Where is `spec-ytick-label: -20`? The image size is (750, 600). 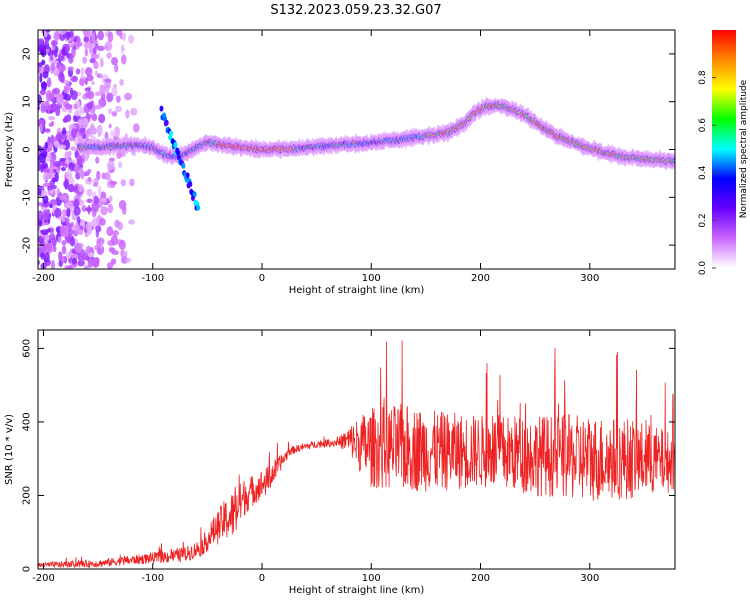 spec-ytick-label: -20 is located at coordinates (27, 245).